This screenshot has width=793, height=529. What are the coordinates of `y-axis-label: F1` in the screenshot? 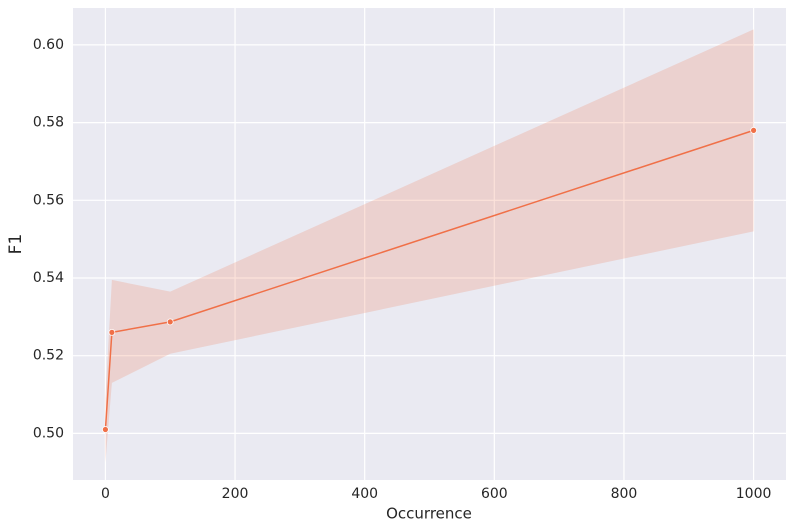 It's located at (16, 244).